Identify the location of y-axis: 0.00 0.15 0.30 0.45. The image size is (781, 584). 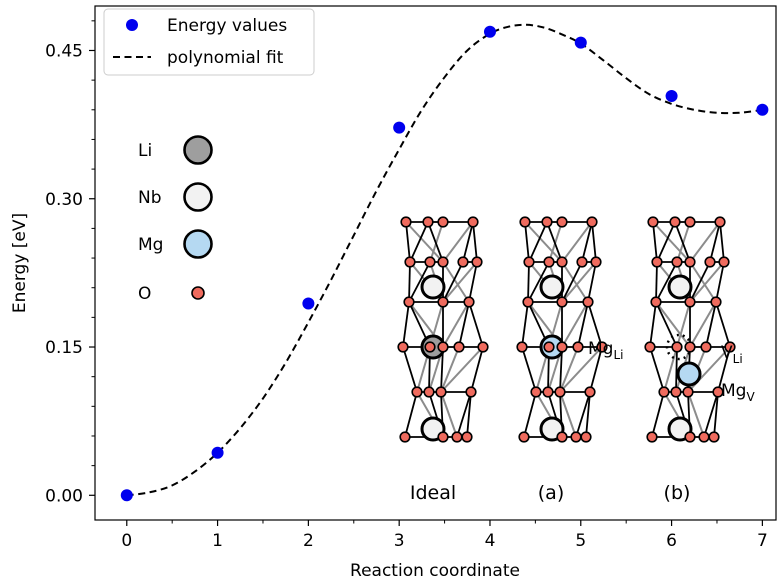
(70, 263).